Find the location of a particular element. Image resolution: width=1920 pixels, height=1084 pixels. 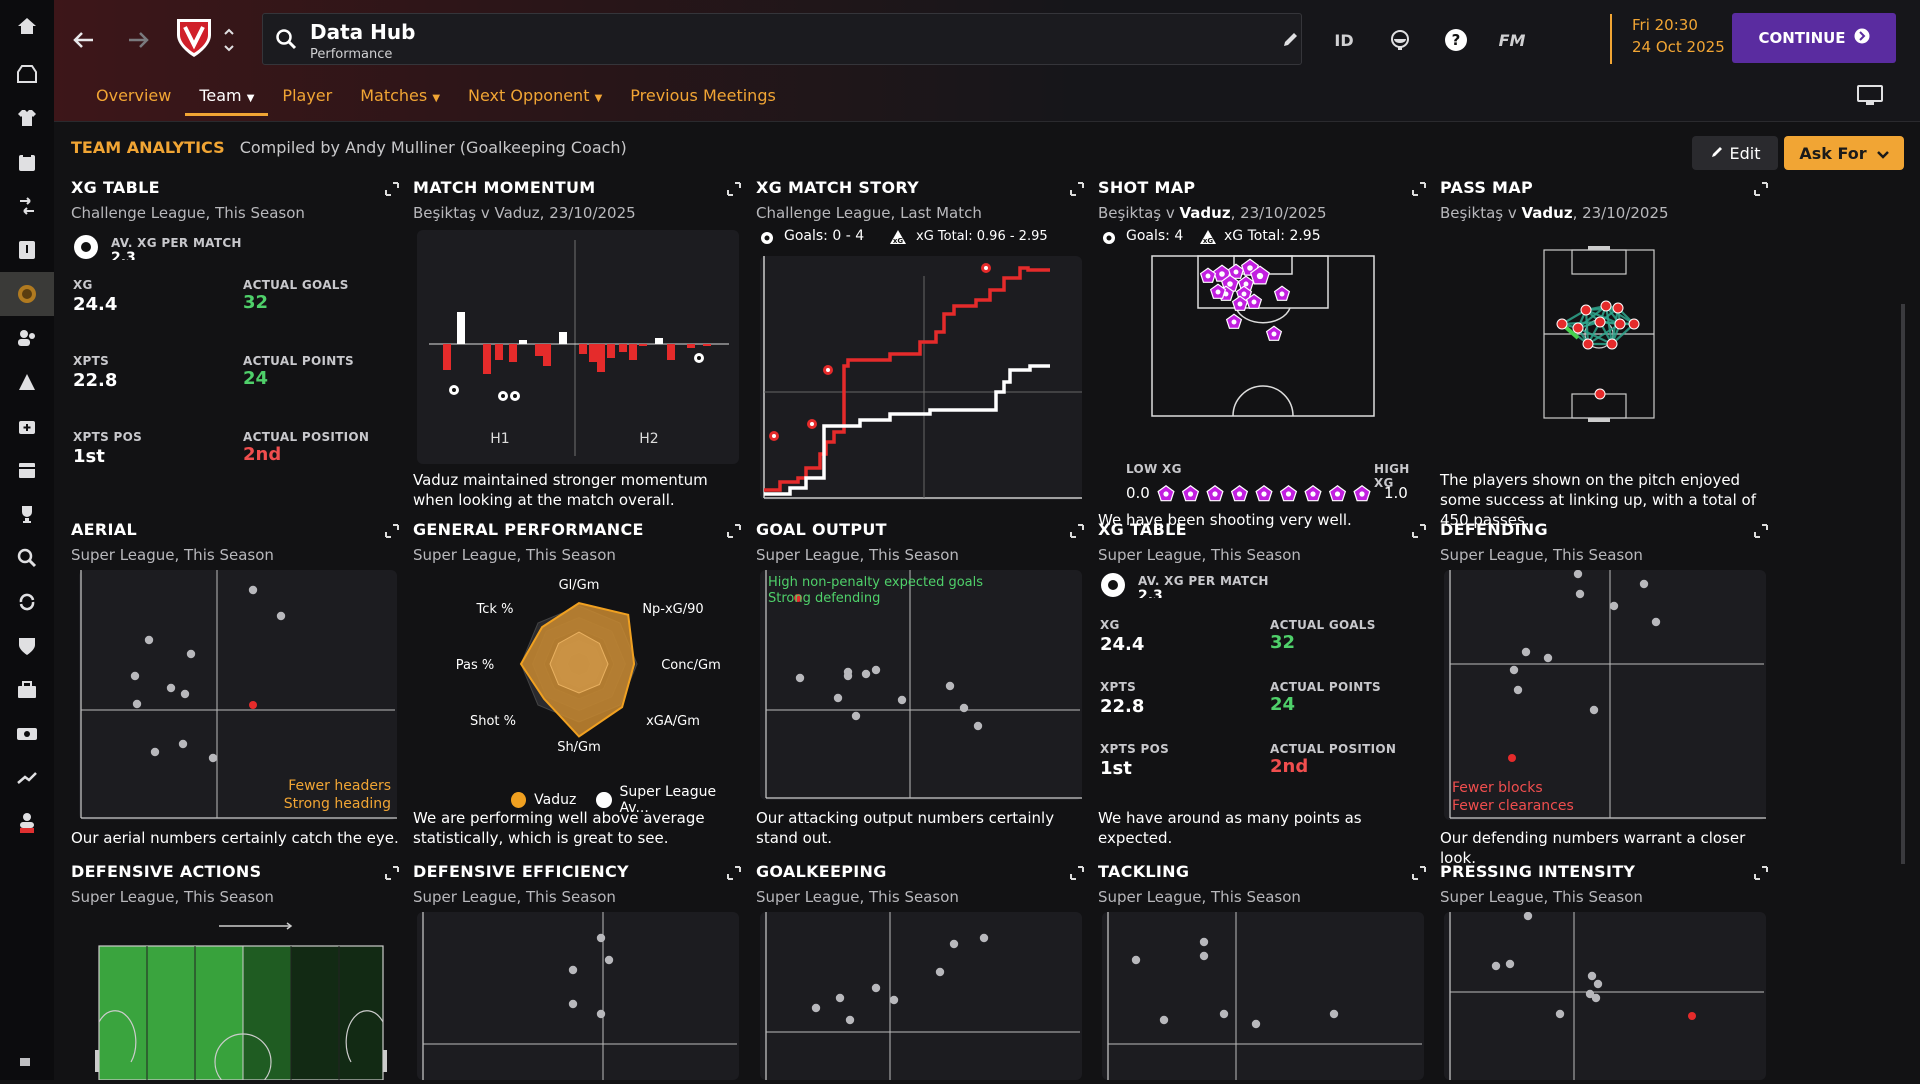

tab-matches: Matches ▼ is located at coordinates (400, 101).